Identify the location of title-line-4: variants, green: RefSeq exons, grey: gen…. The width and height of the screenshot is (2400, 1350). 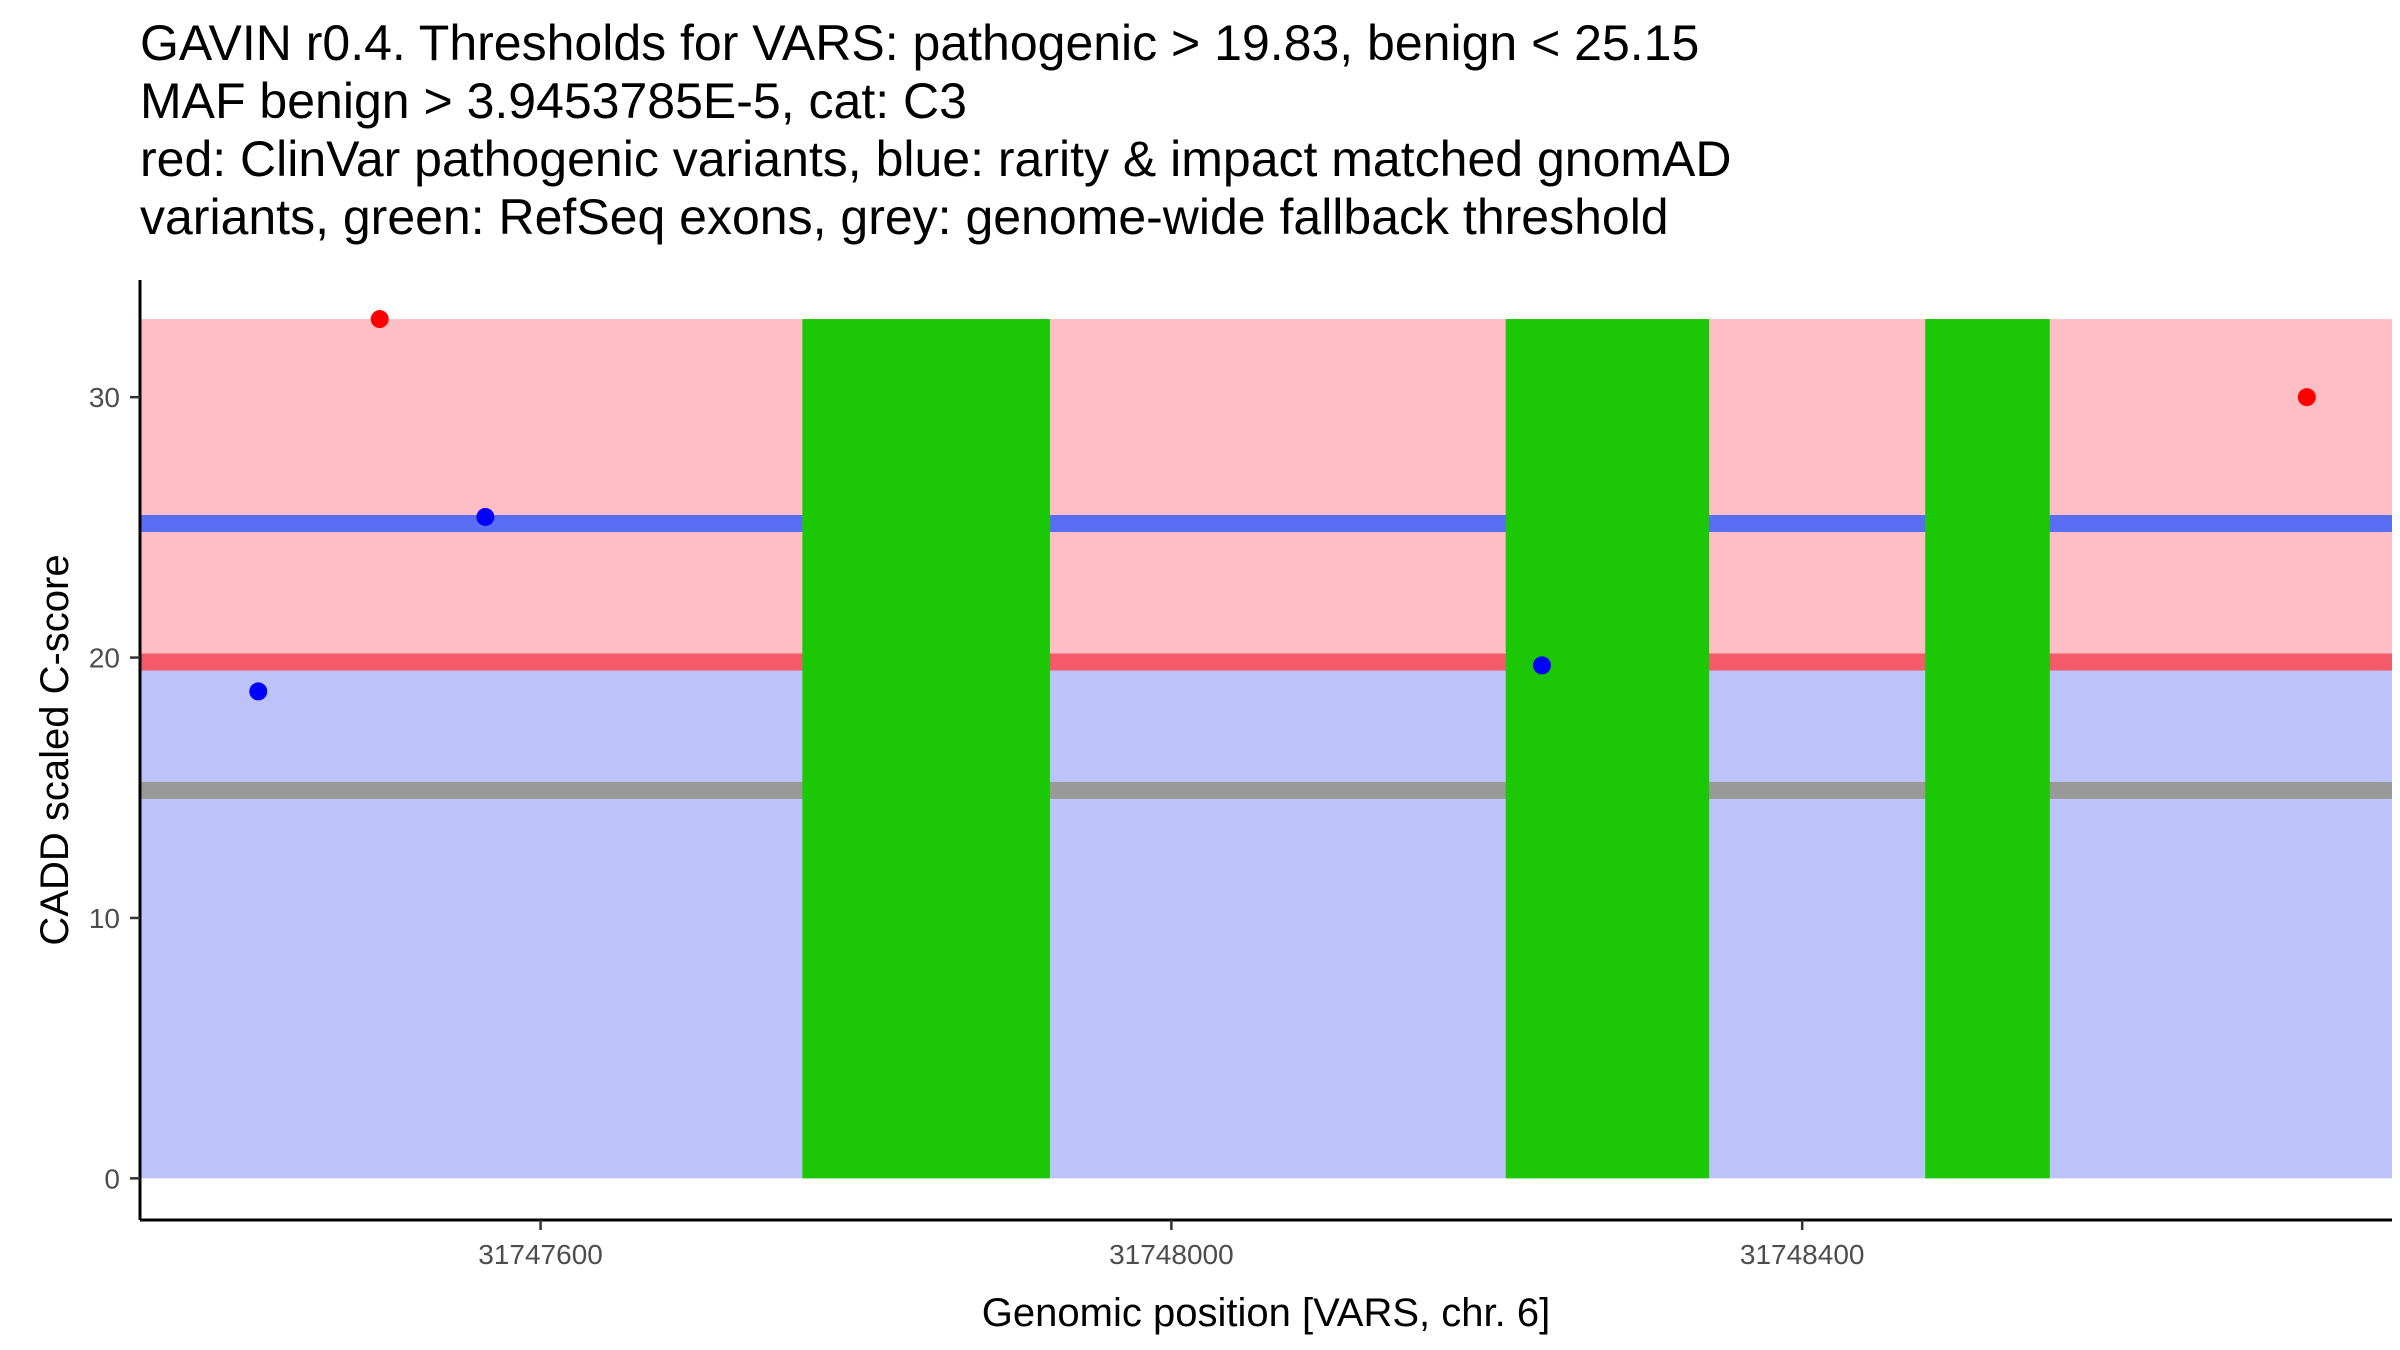
(904, 217).